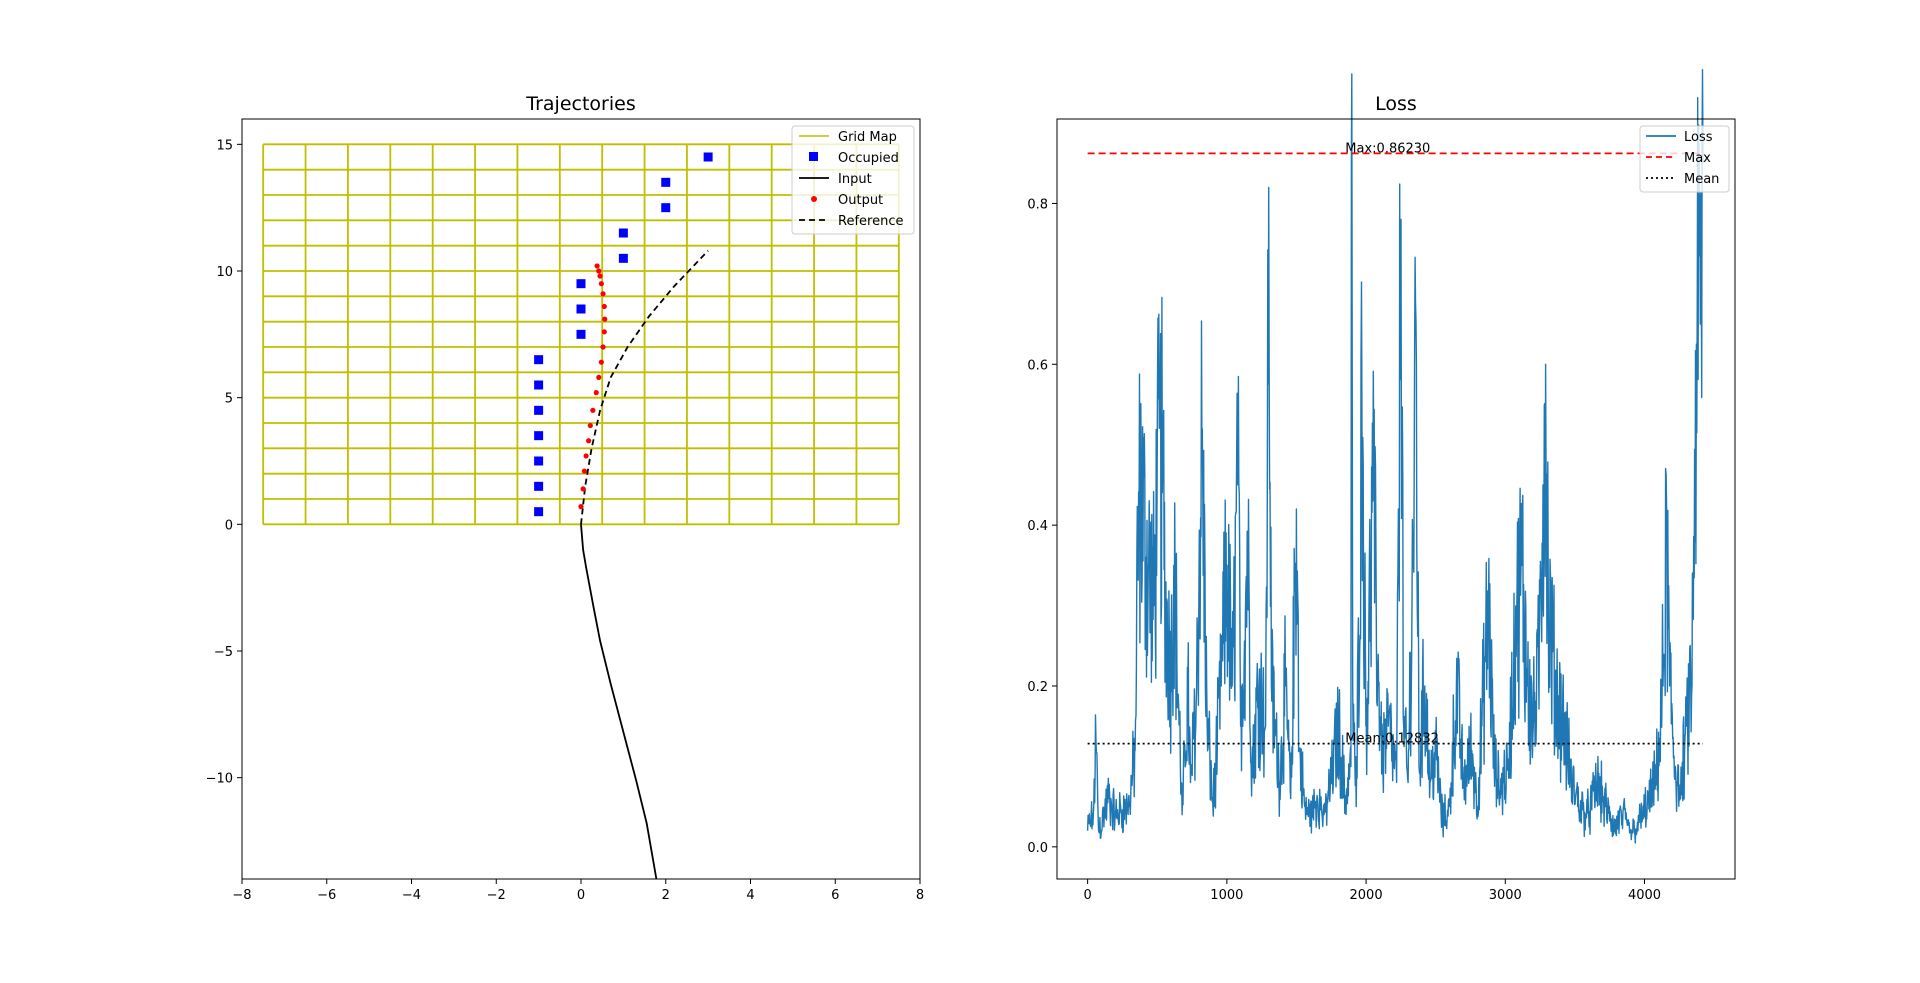  Describe the element at coordinates (870, 221) in the screenshot. I see `legend-reference-label: Reference` at that location.